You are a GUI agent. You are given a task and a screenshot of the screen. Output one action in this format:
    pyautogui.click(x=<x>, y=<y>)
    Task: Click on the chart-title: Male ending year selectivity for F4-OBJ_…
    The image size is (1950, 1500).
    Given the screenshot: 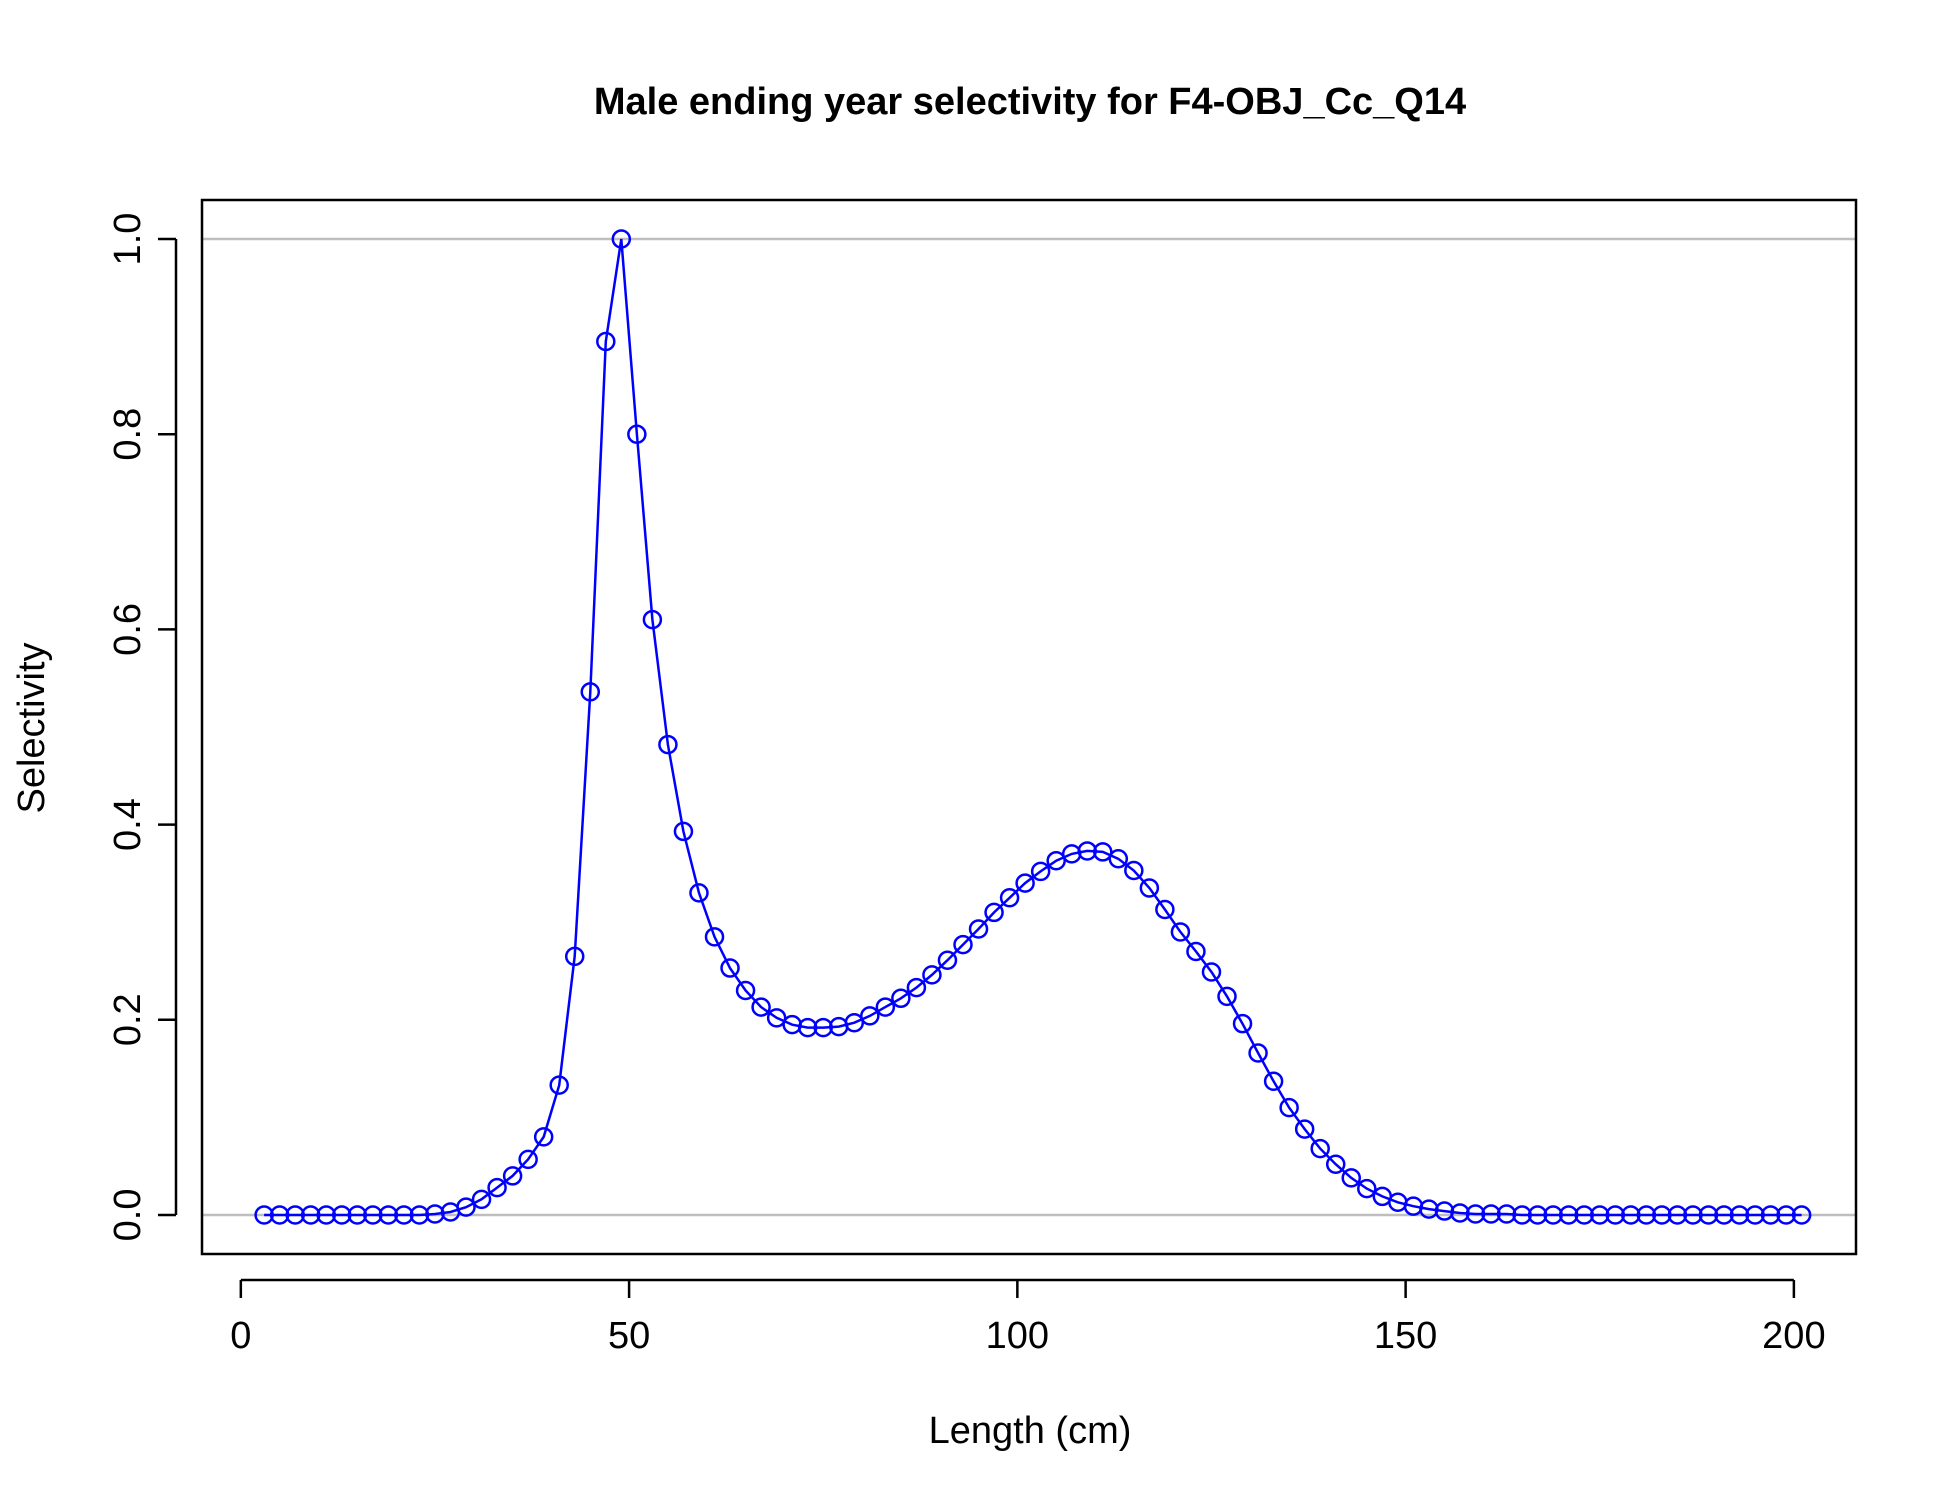 What is the action you would take?
    pyautogui.click(x=1030, y=102)
    